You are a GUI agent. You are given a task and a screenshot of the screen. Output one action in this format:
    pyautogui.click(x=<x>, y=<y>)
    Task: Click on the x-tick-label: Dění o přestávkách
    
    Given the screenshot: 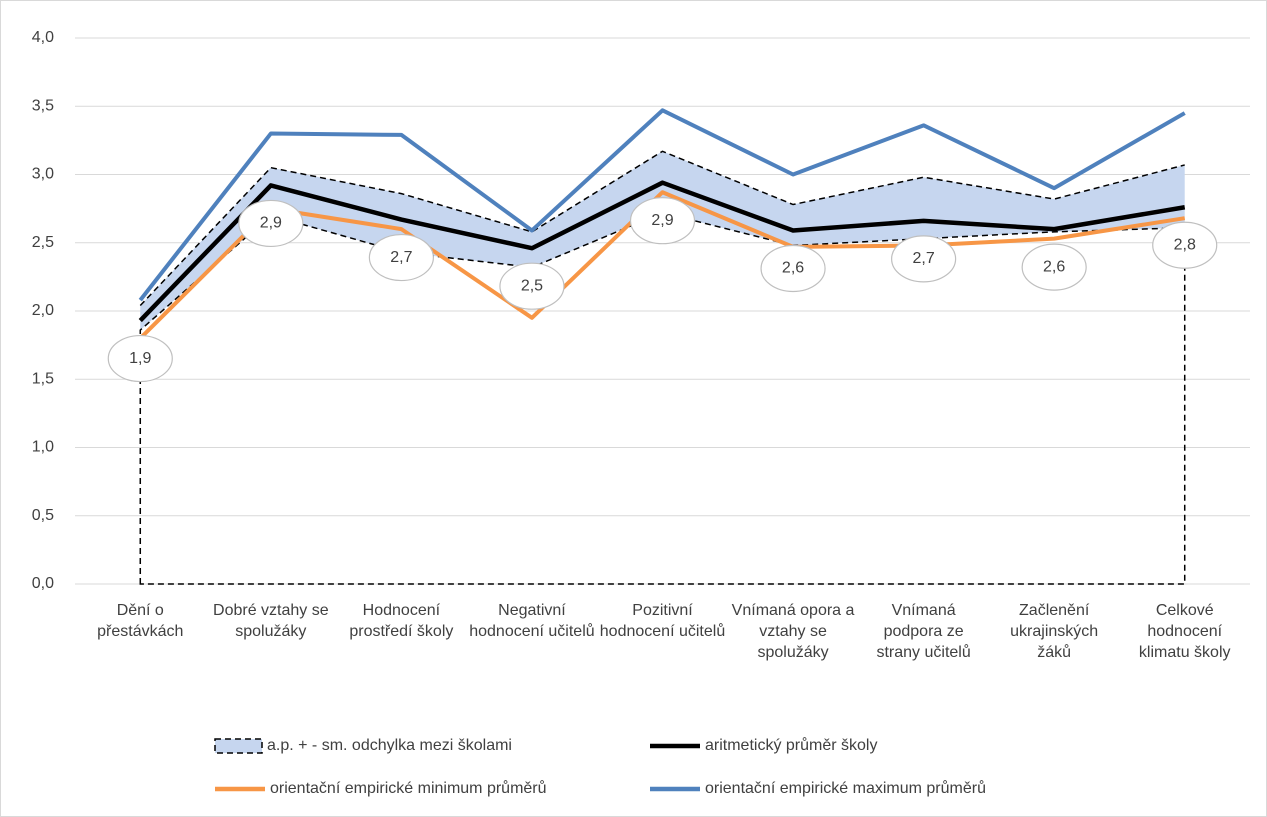 What is the action you would take?
    pyautogui.click(x=140, y=621)
    